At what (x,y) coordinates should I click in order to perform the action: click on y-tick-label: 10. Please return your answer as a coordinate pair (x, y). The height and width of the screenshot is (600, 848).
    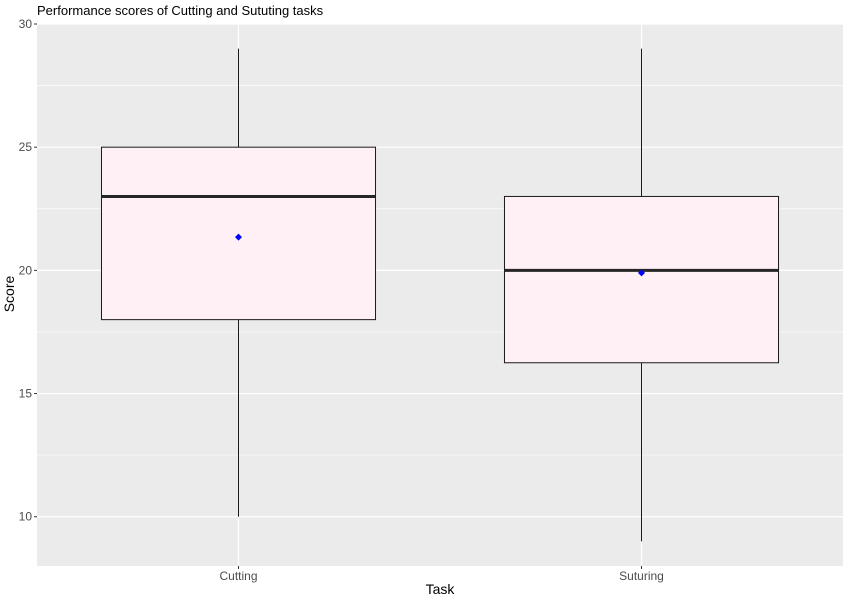
    Looking at the image, I should click on (26, 517).